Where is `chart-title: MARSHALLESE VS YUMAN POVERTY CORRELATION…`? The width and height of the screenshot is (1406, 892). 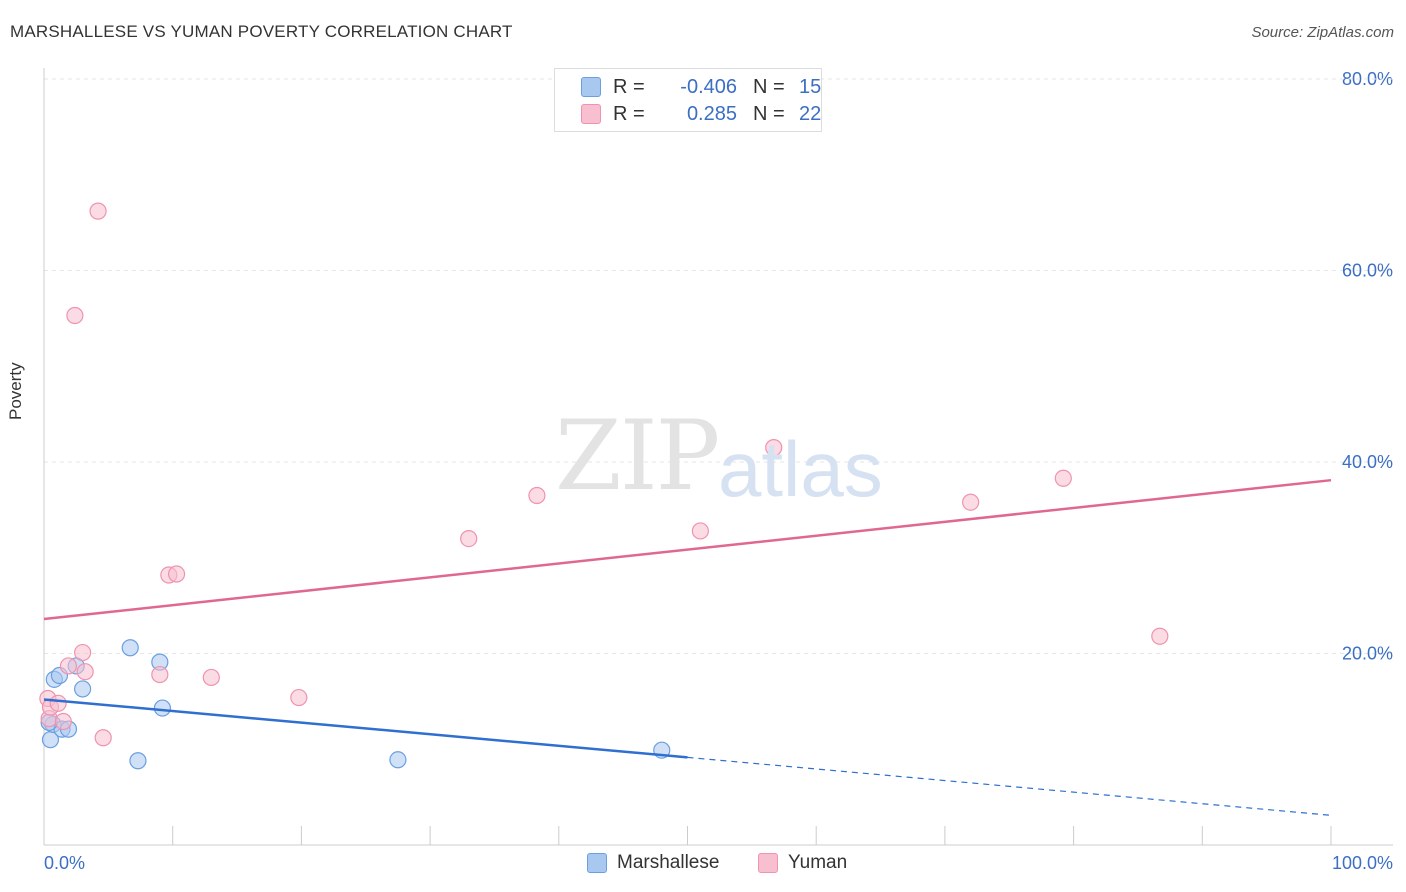 chart-title: MARSHALLESE VS YUMAN POVERTY CORRELATION… is located at coordinates (261, 31).